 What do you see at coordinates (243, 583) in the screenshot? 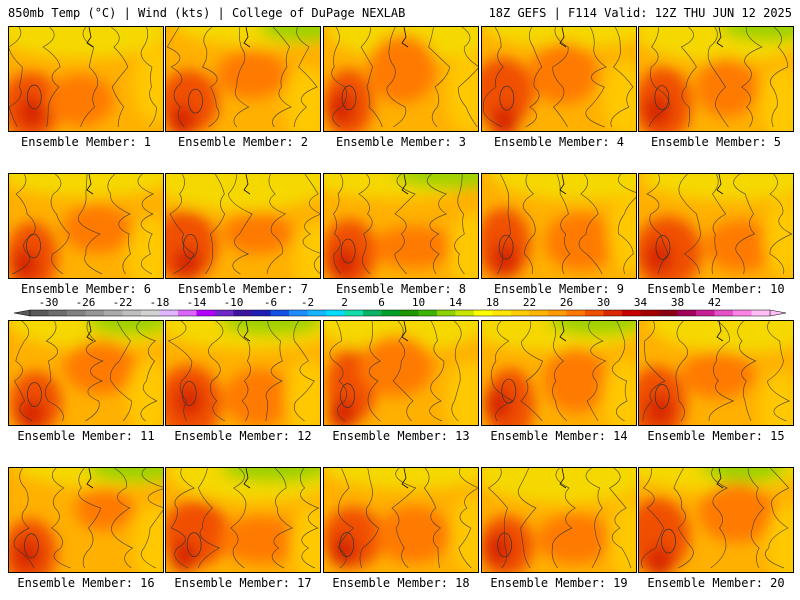
I see `member-label: Ensemble Member: 17` at bounding box center [243, 583].